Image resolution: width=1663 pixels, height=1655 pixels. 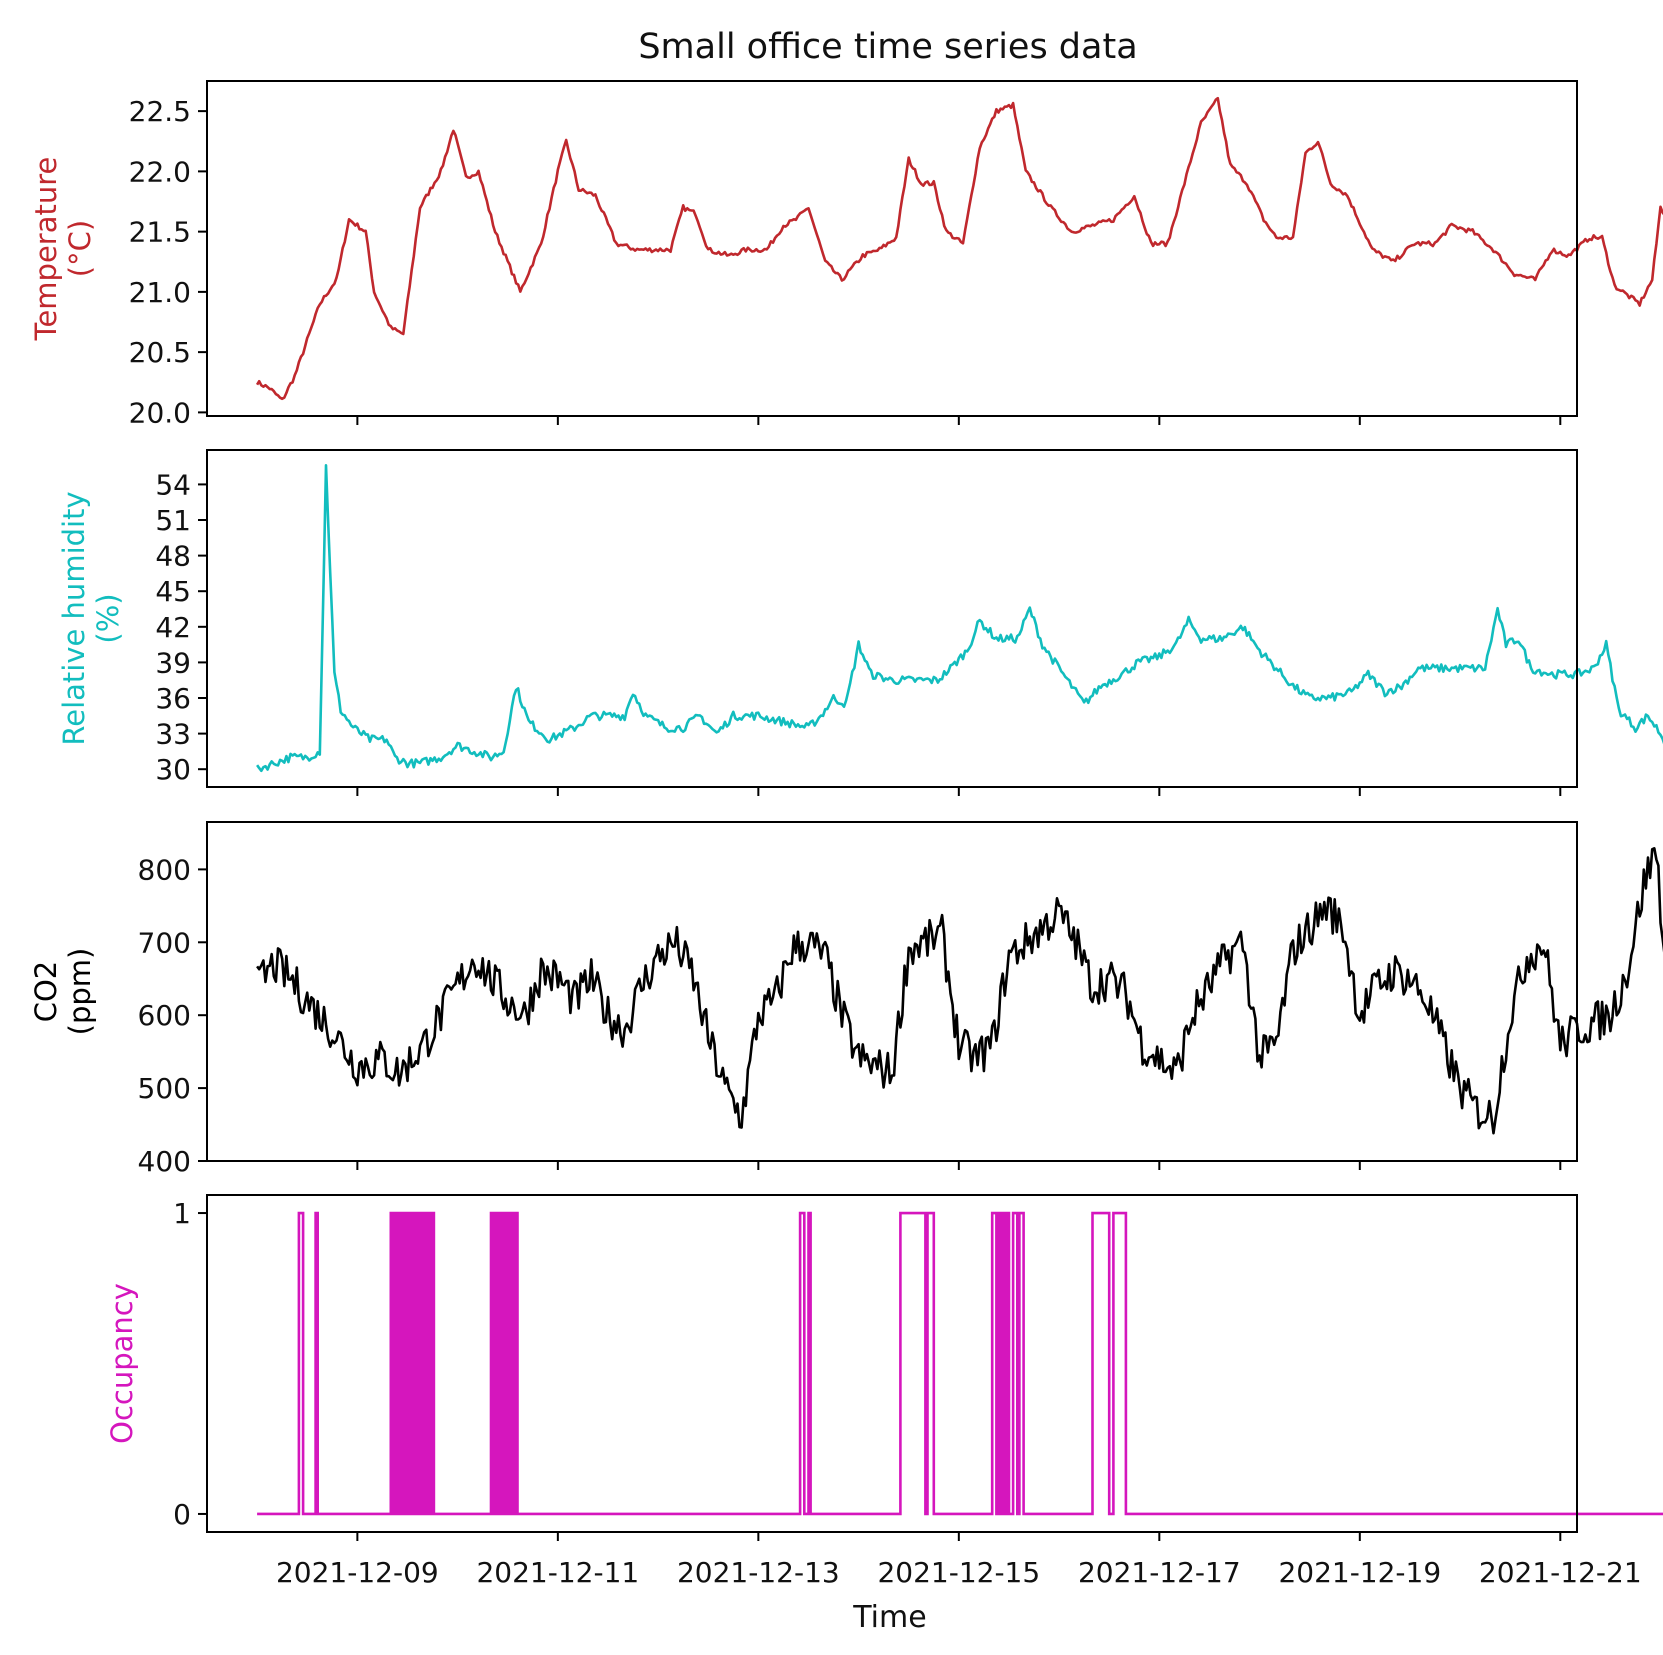 I want to click on y-tick-label-1: 22.5, so click(x=160, y=111).